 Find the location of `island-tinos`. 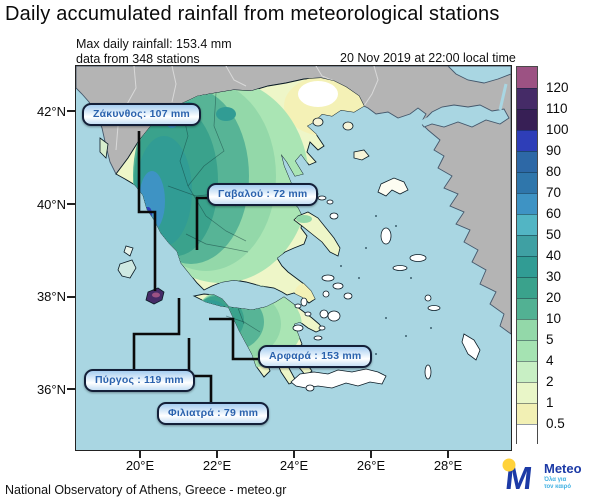

island-tinos is located at coordinates (338, 286).